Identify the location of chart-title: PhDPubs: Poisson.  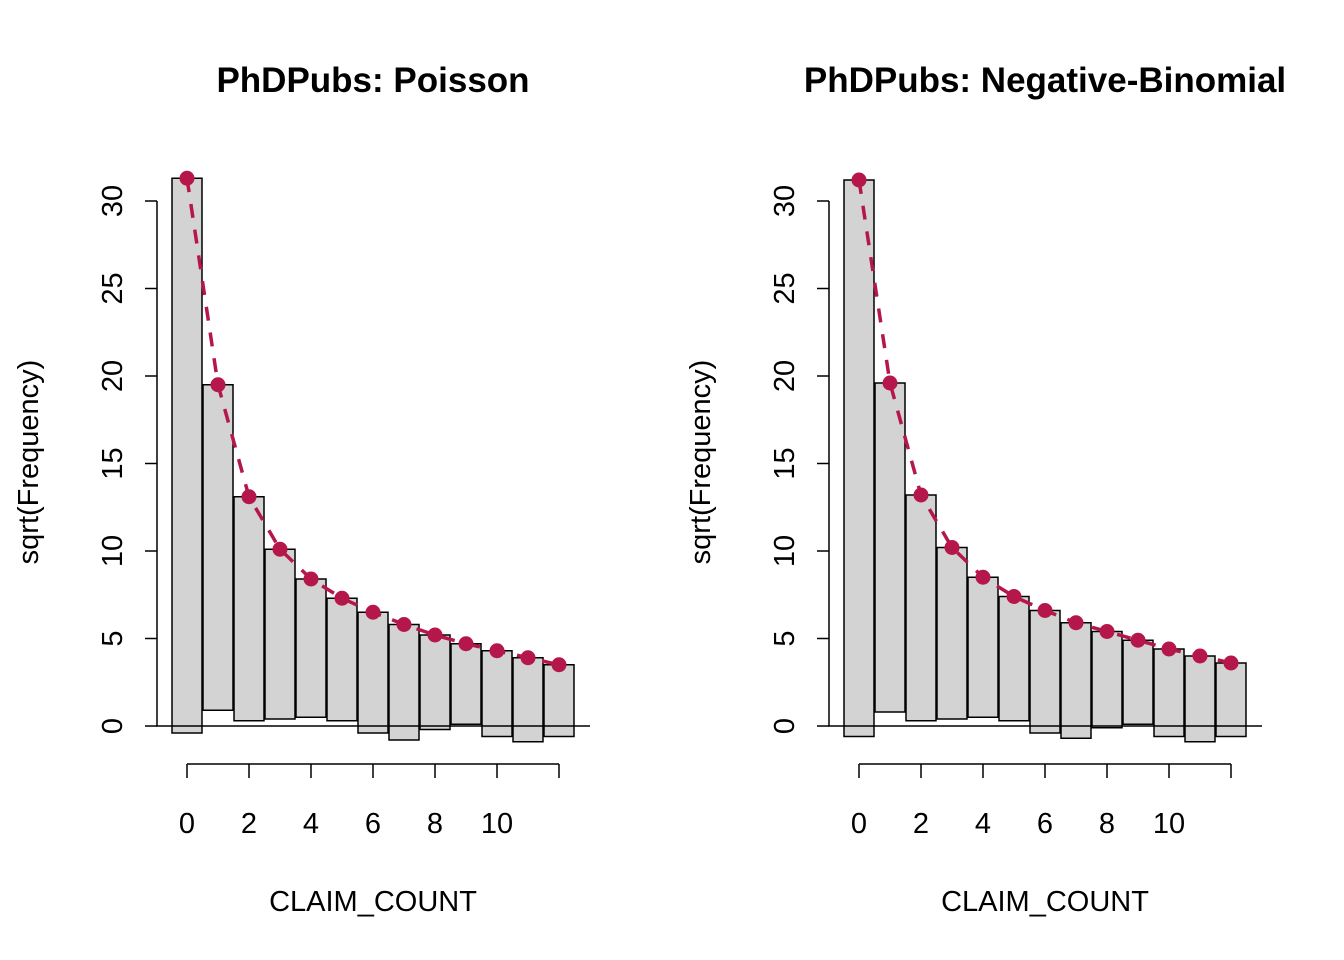
(372, 80).